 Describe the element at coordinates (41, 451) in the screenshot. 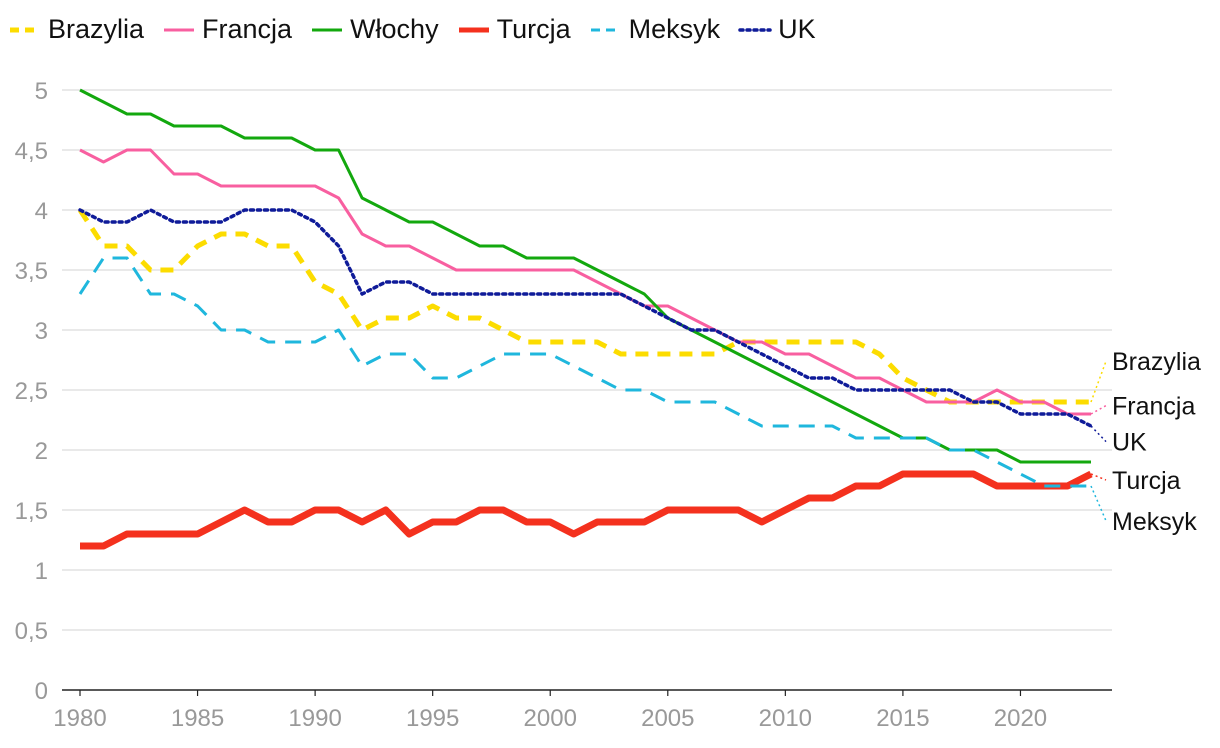

I see `y-tick-label: 2` at that location.